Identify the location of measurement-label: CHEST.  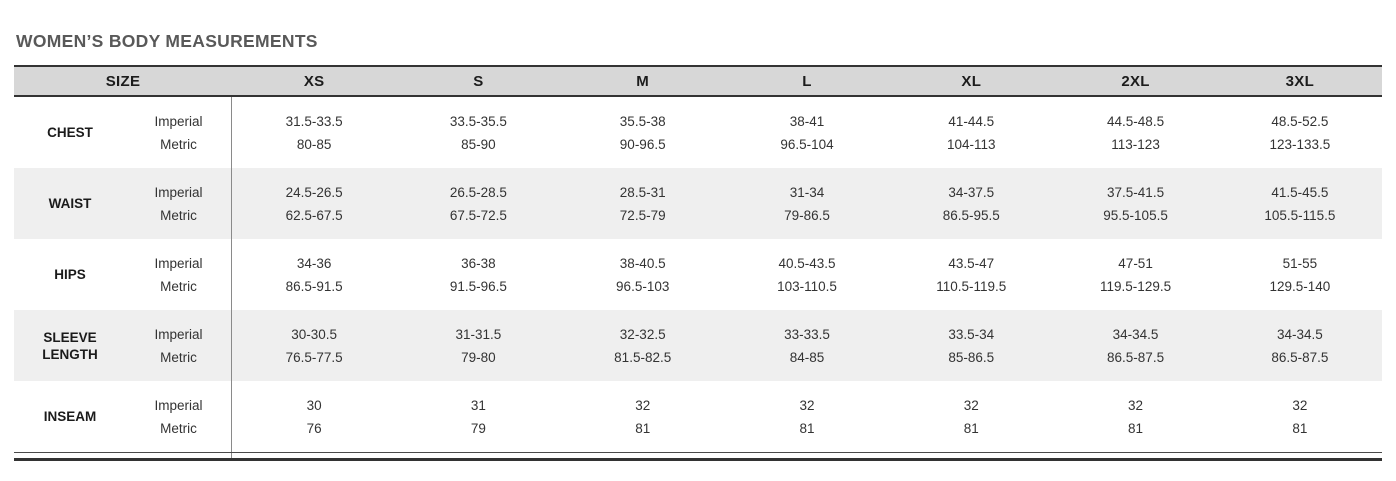
(70, 132).